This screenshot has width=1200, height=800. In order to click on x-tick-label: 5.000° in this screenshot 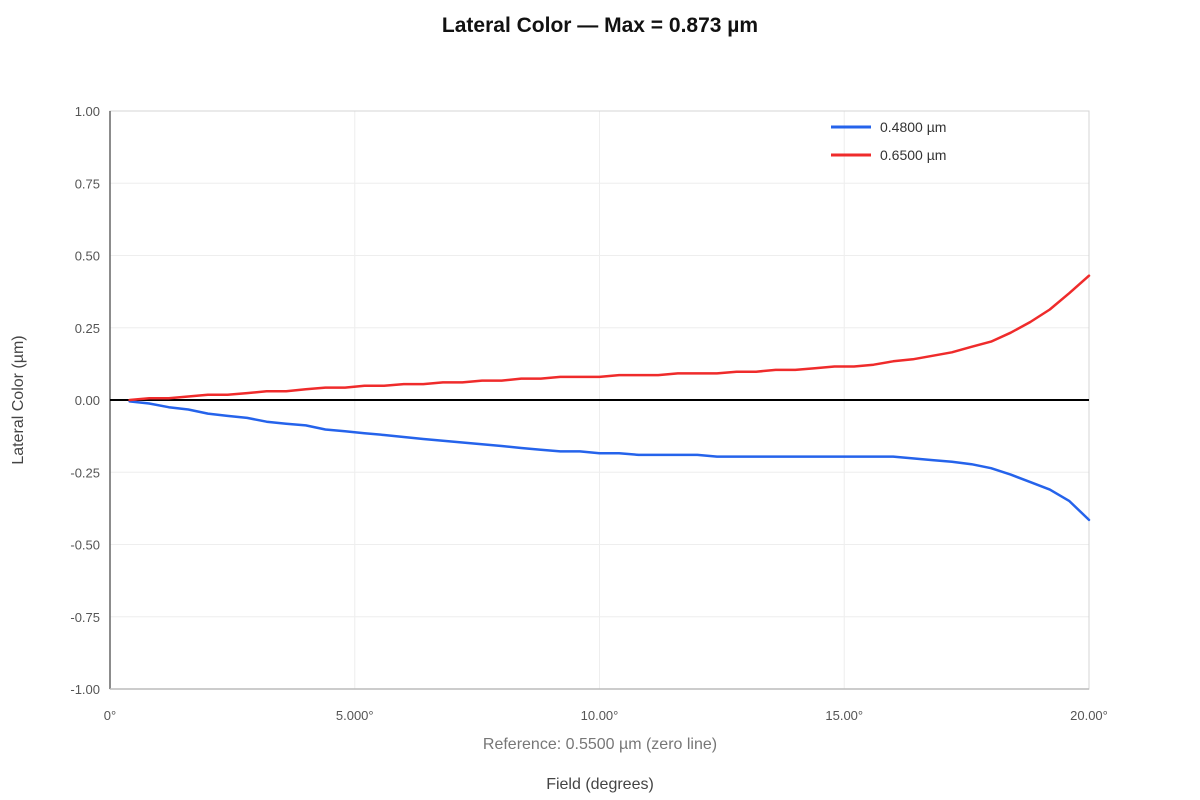, I will do `click(355, 715)`.